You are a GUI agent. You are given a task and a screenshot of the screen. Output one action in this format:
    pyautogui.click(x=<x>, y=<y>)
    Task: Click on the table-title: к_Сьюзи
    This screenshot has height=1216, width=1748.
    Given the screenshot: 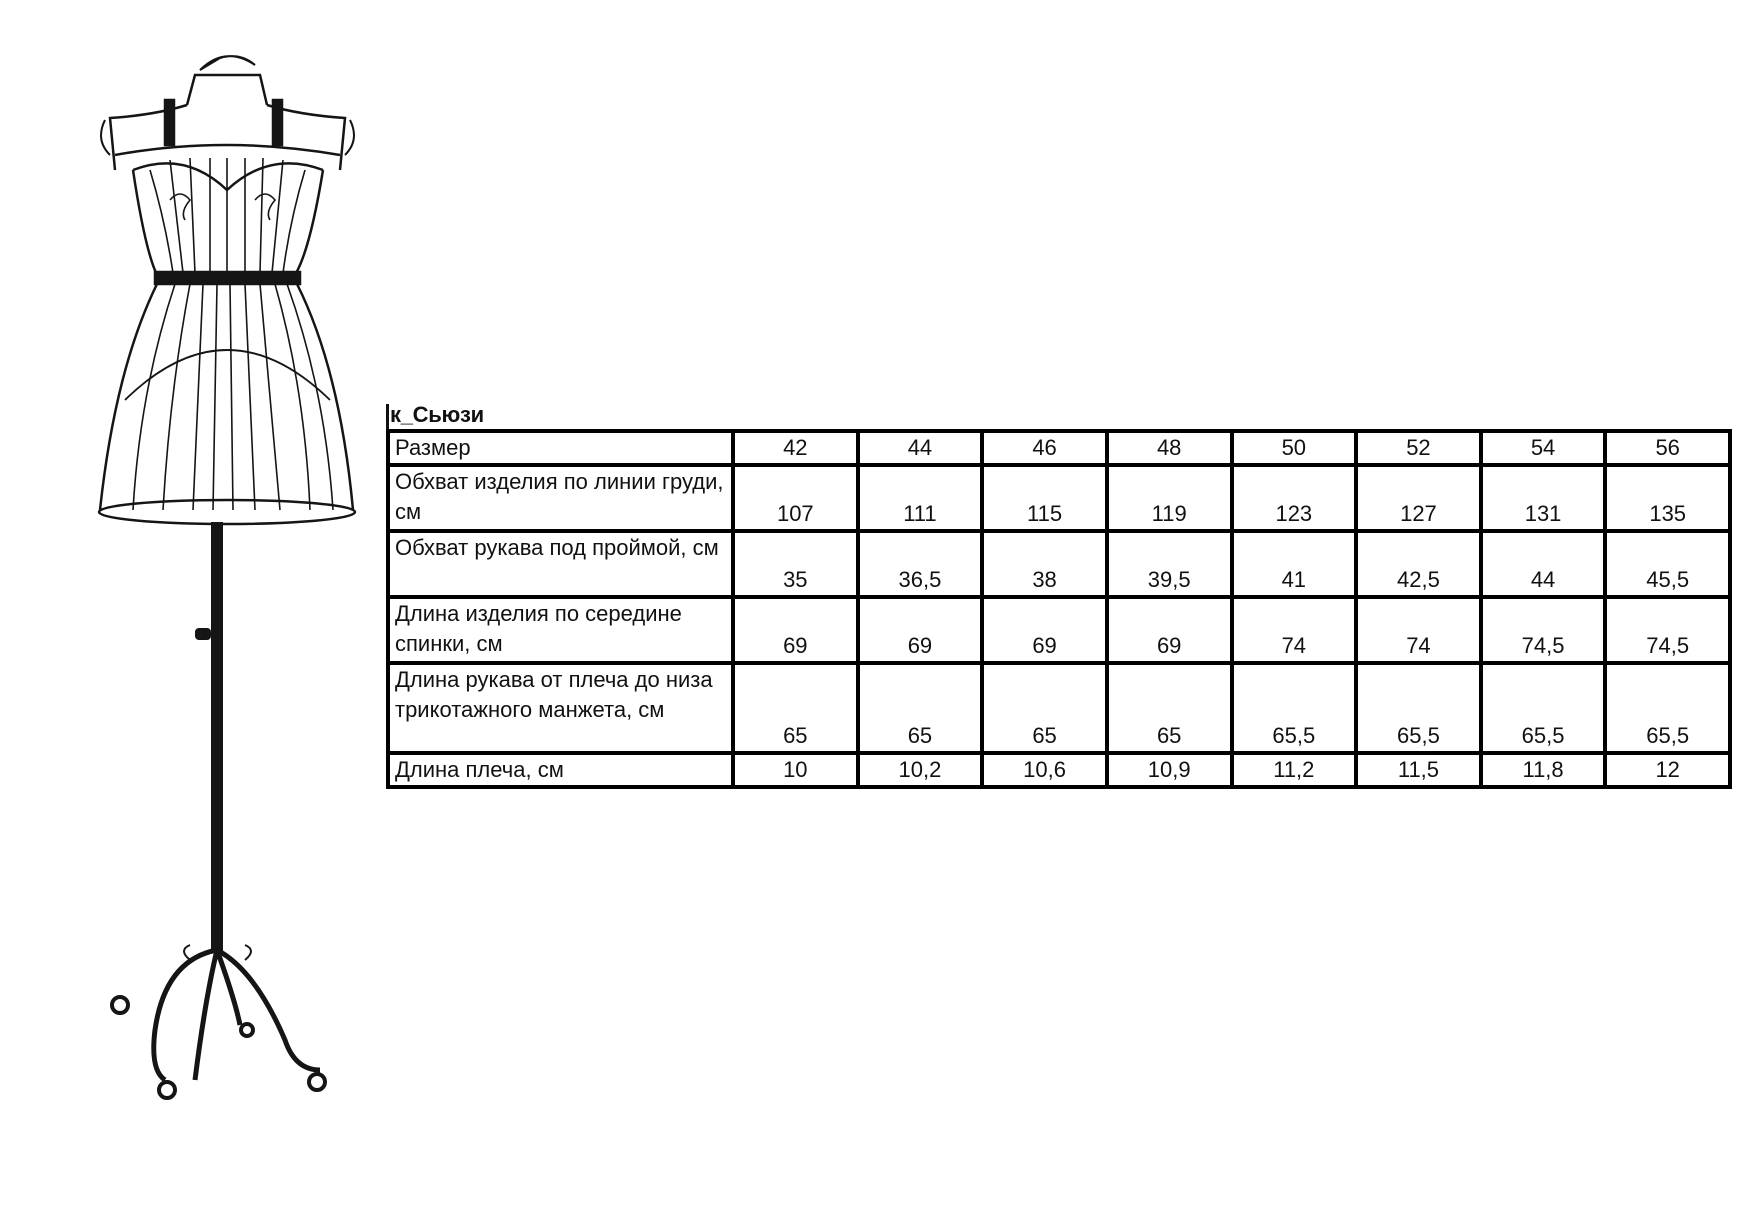 What is the action you would take?
    pyautogui.click(x=437, y=414)
    